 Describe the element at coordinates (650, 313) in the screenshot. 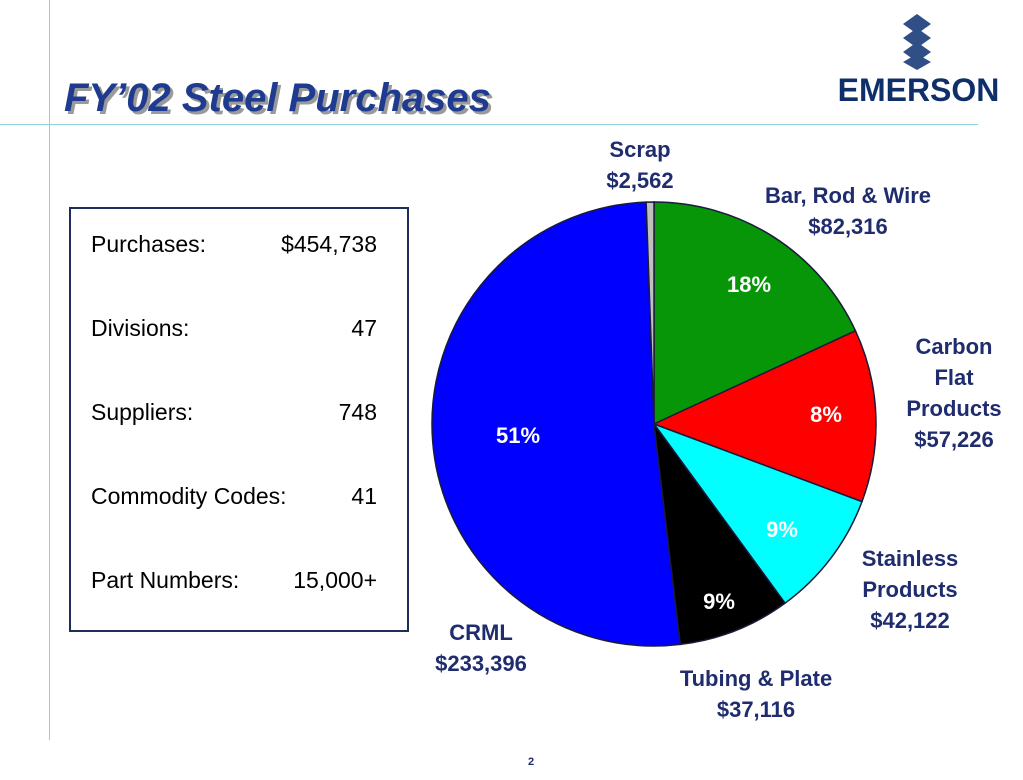

I see `pie-slice-scrap` at that location.